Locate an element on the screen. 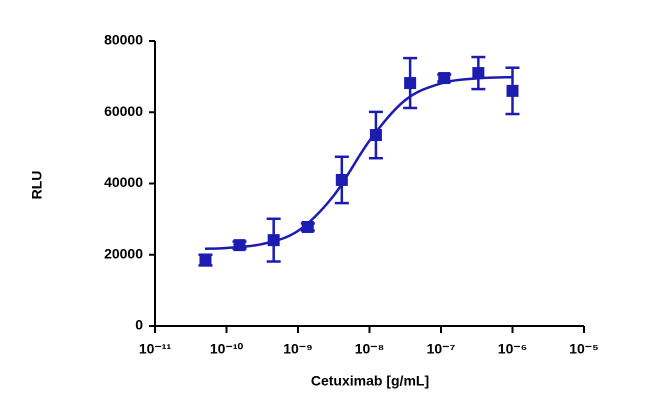  x-tick-label: 10⁻⁹ is located at coordinates (298, 349).